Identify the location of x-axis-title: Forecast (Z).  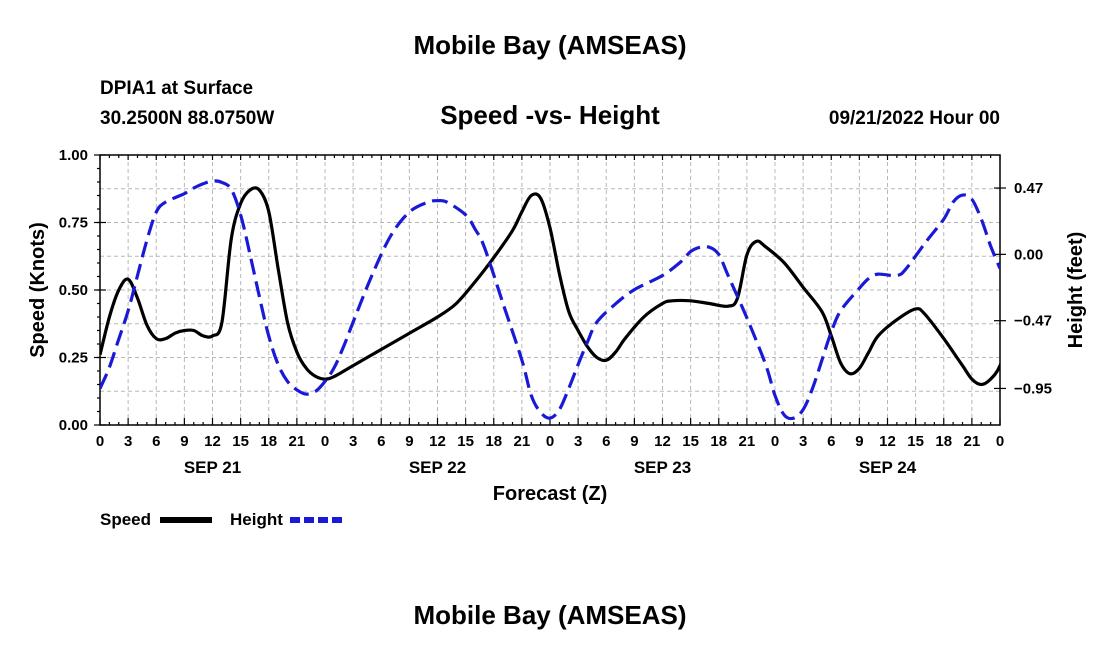
(550, 494).